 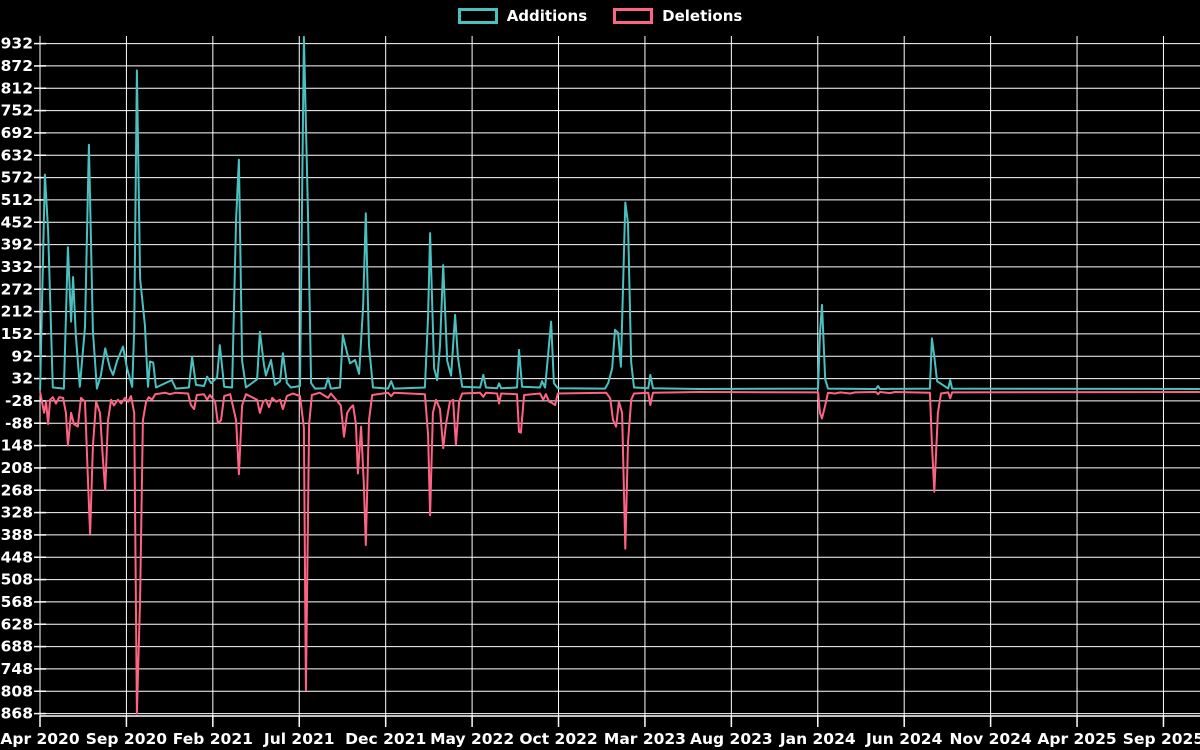 I want to click on legend-label-deletions: Deletions, so click(x=702, y=16).